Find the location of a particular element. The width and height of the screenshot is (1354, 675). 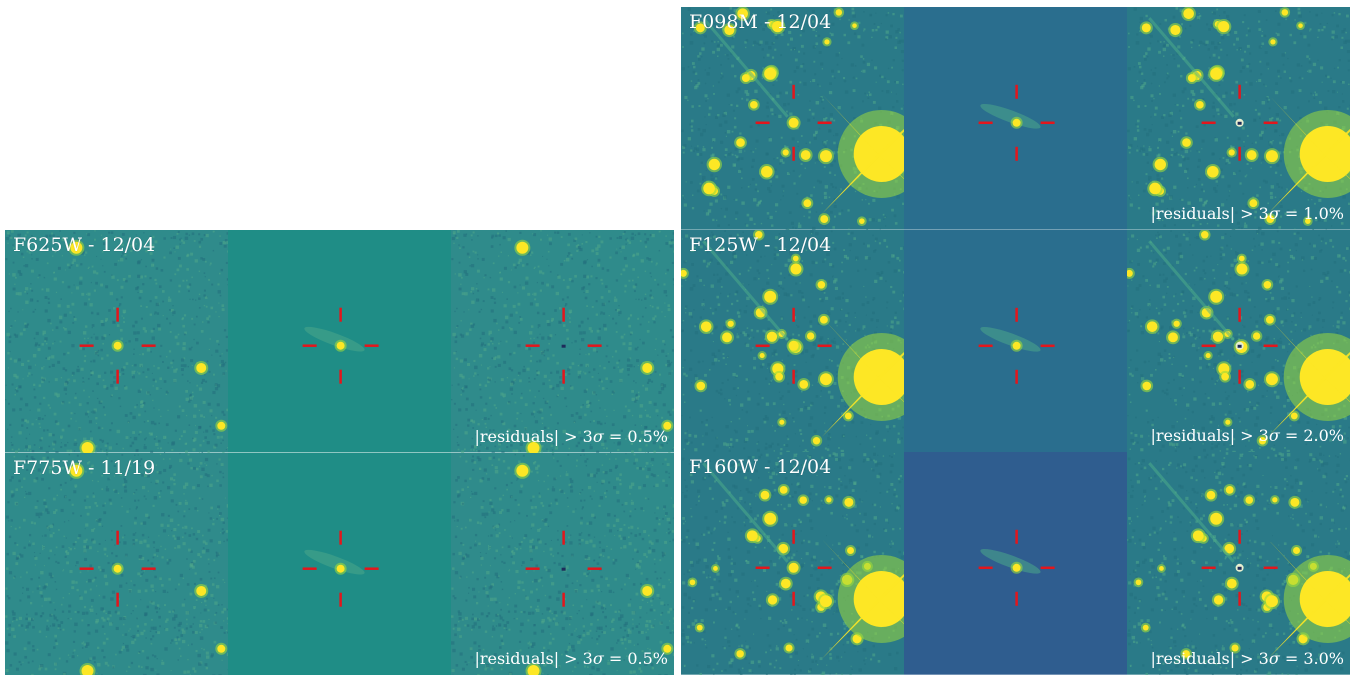

f160w-residual-image: |residuals| > 3σ = 3.0% is located at coordinates (1238, 563).